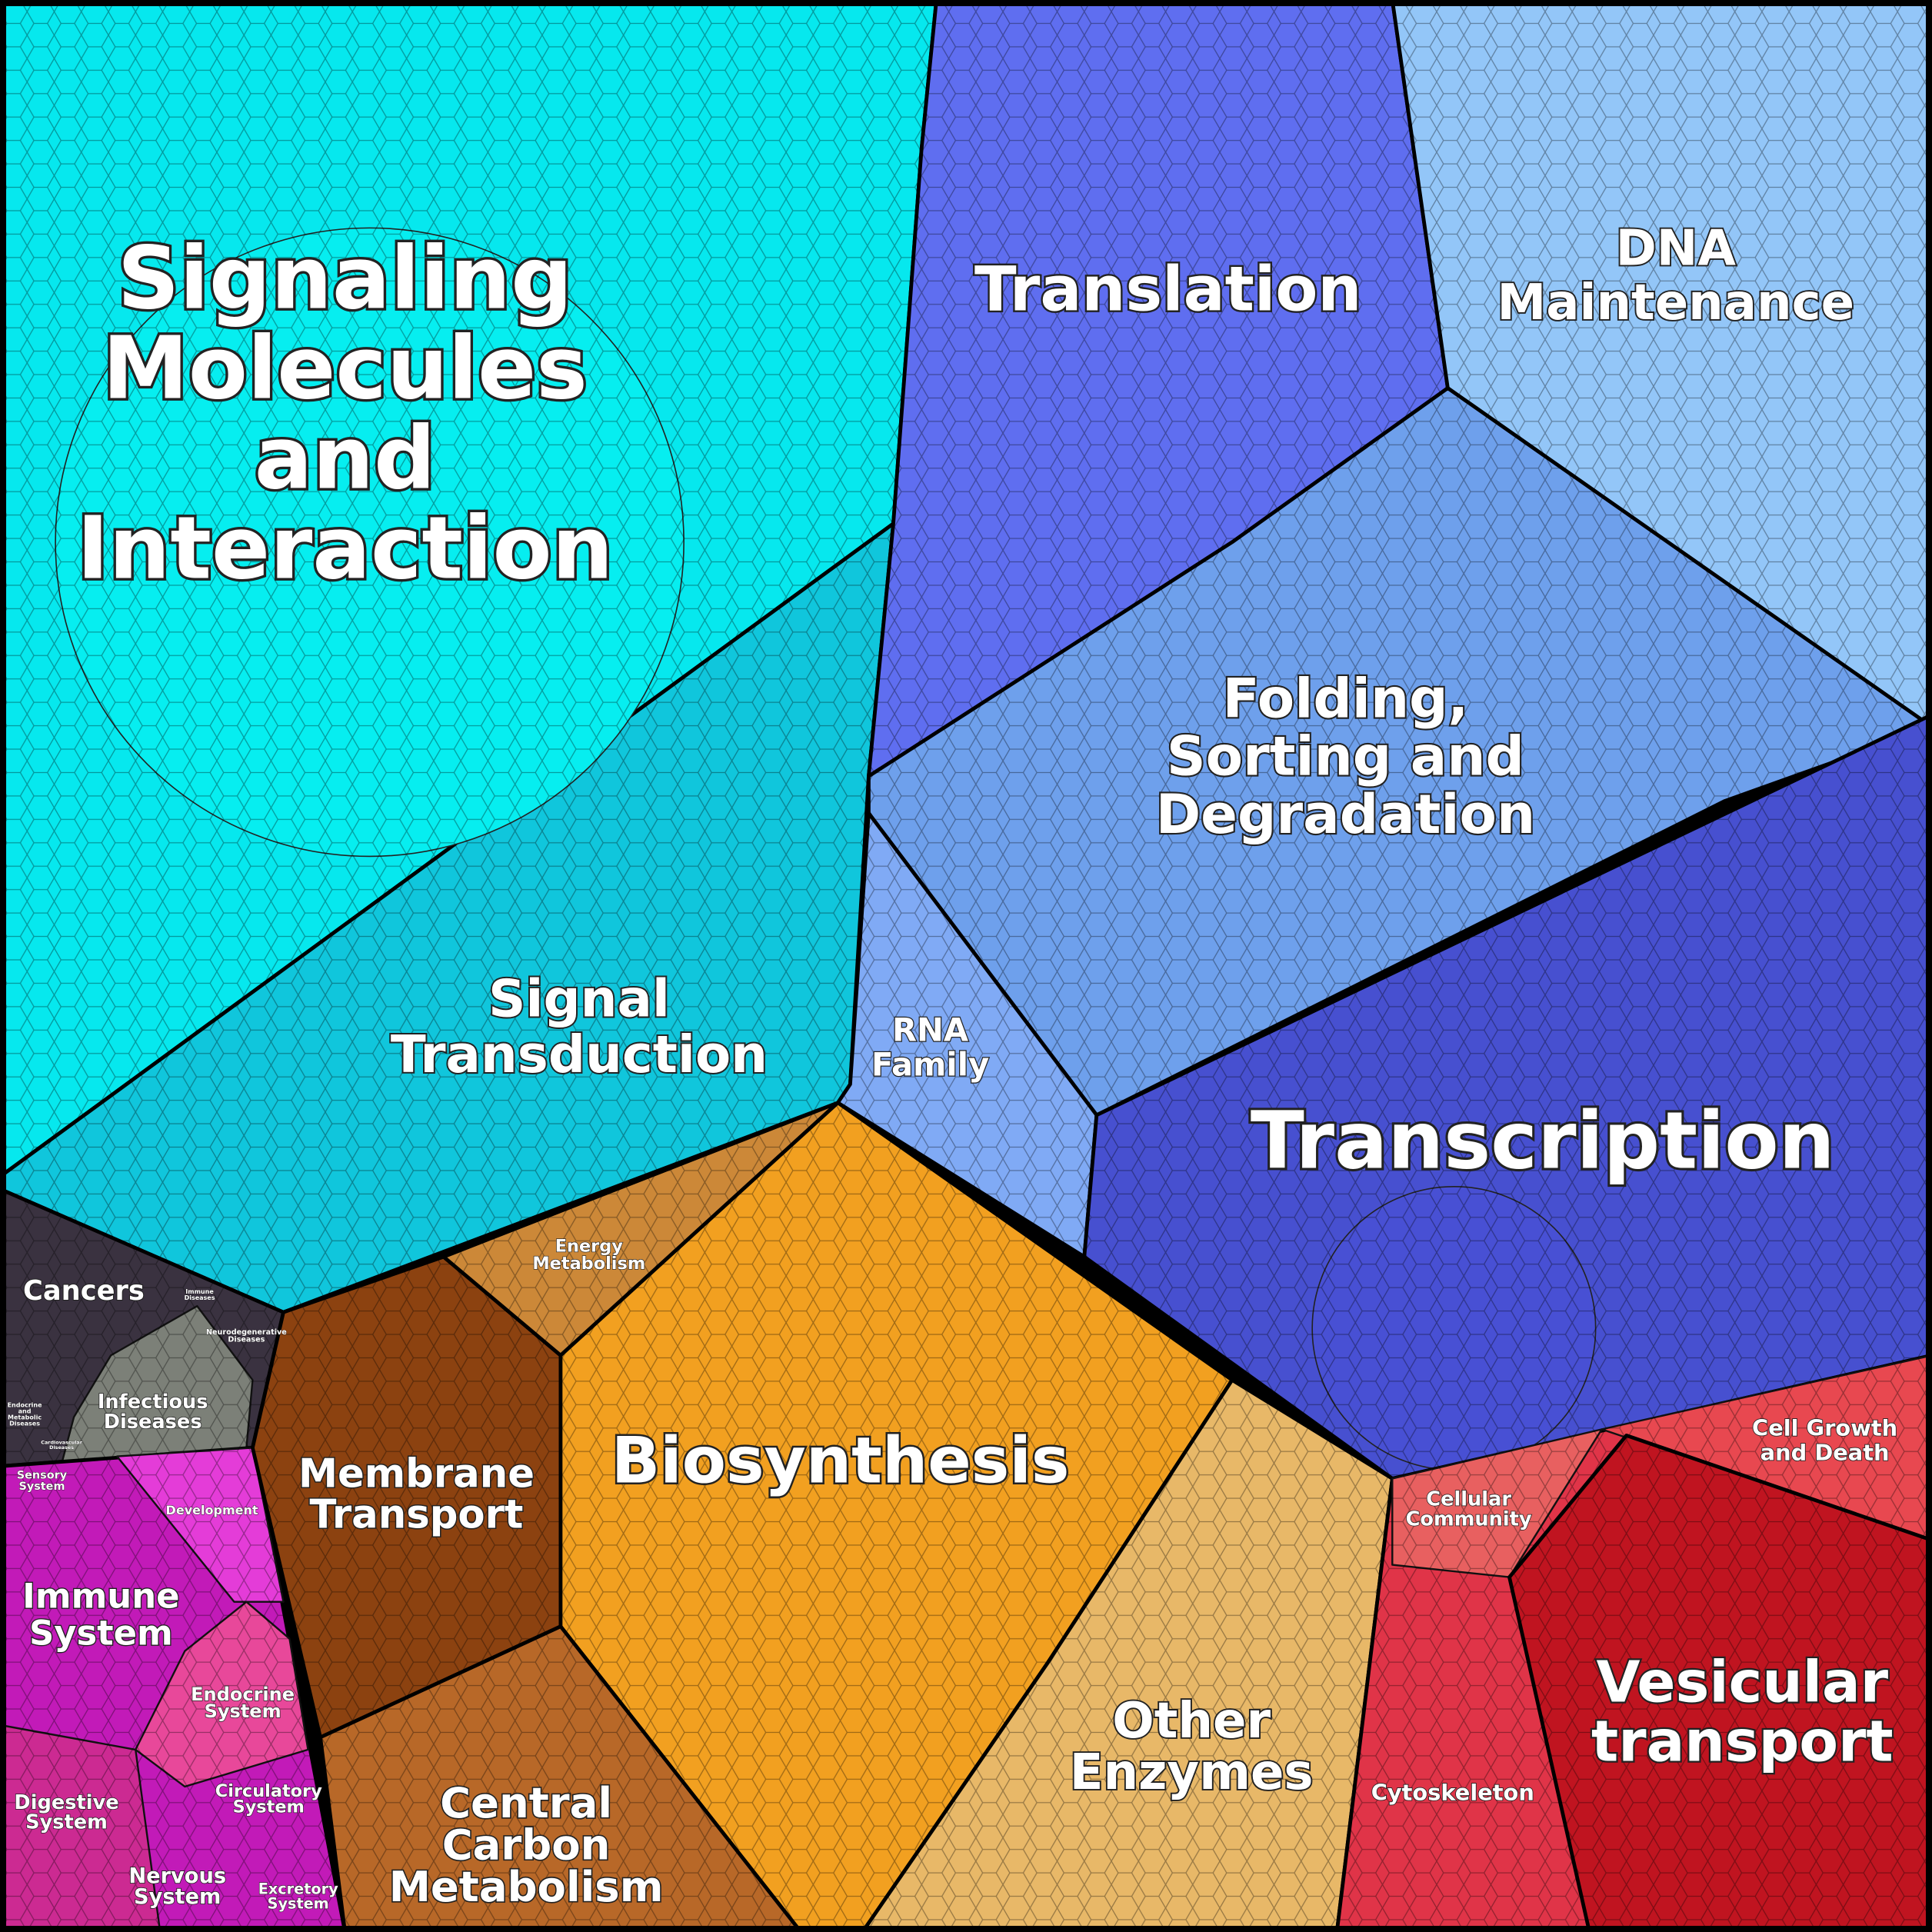 The image size is (1932, 1932). I want to click on region-label: Signal Transduction, so click(579, 1026).